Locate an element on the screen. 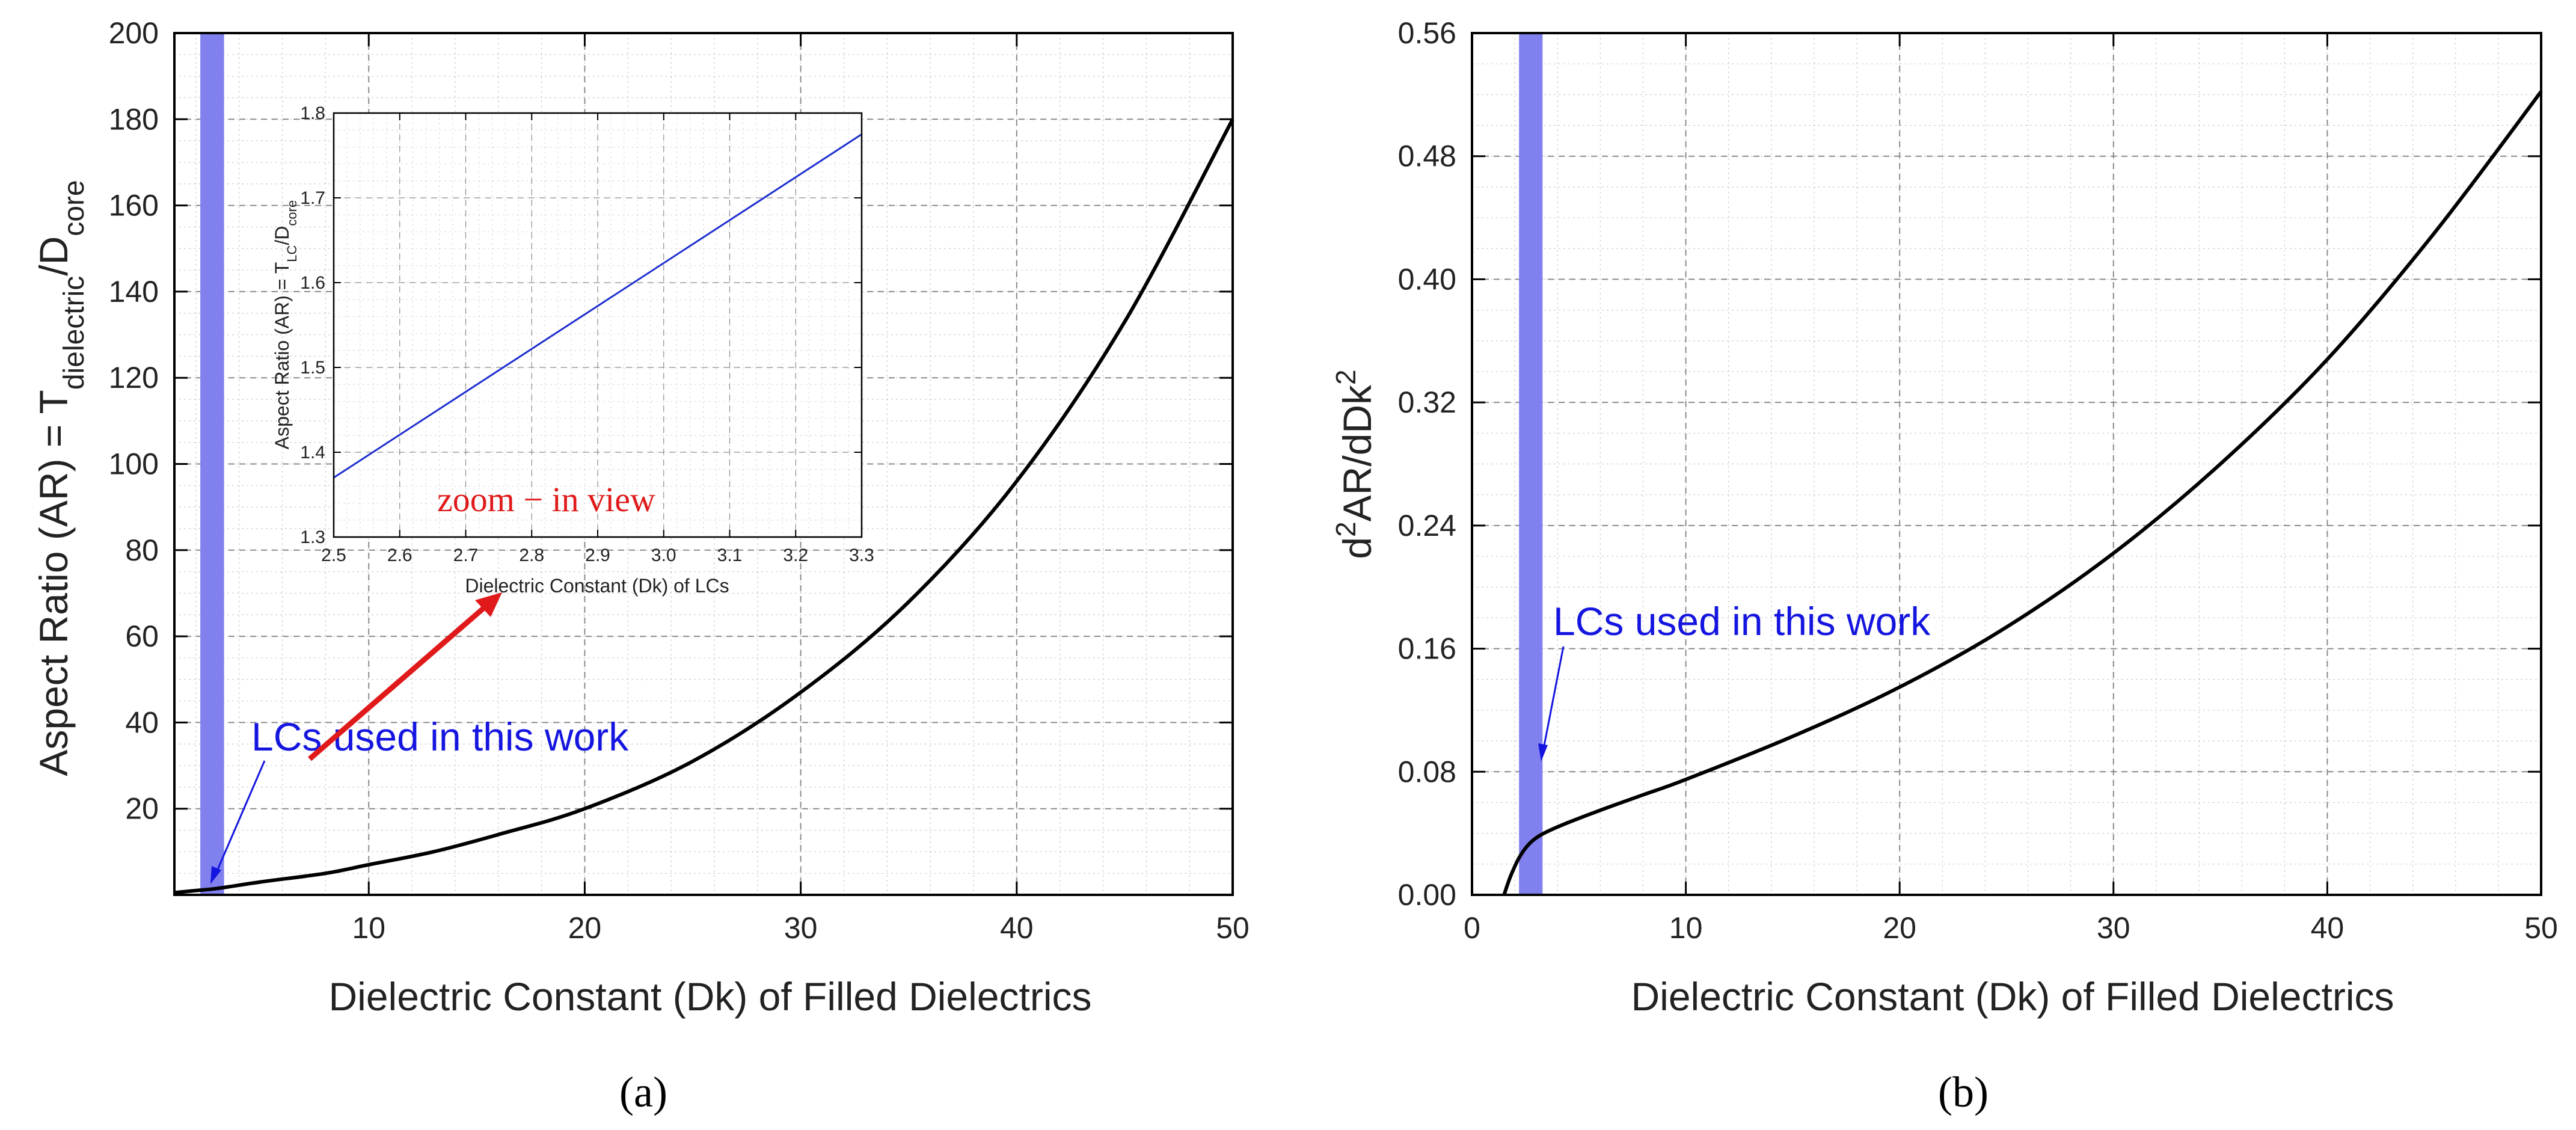  y-tick-label: 100 is located at coordinates (134, 464).